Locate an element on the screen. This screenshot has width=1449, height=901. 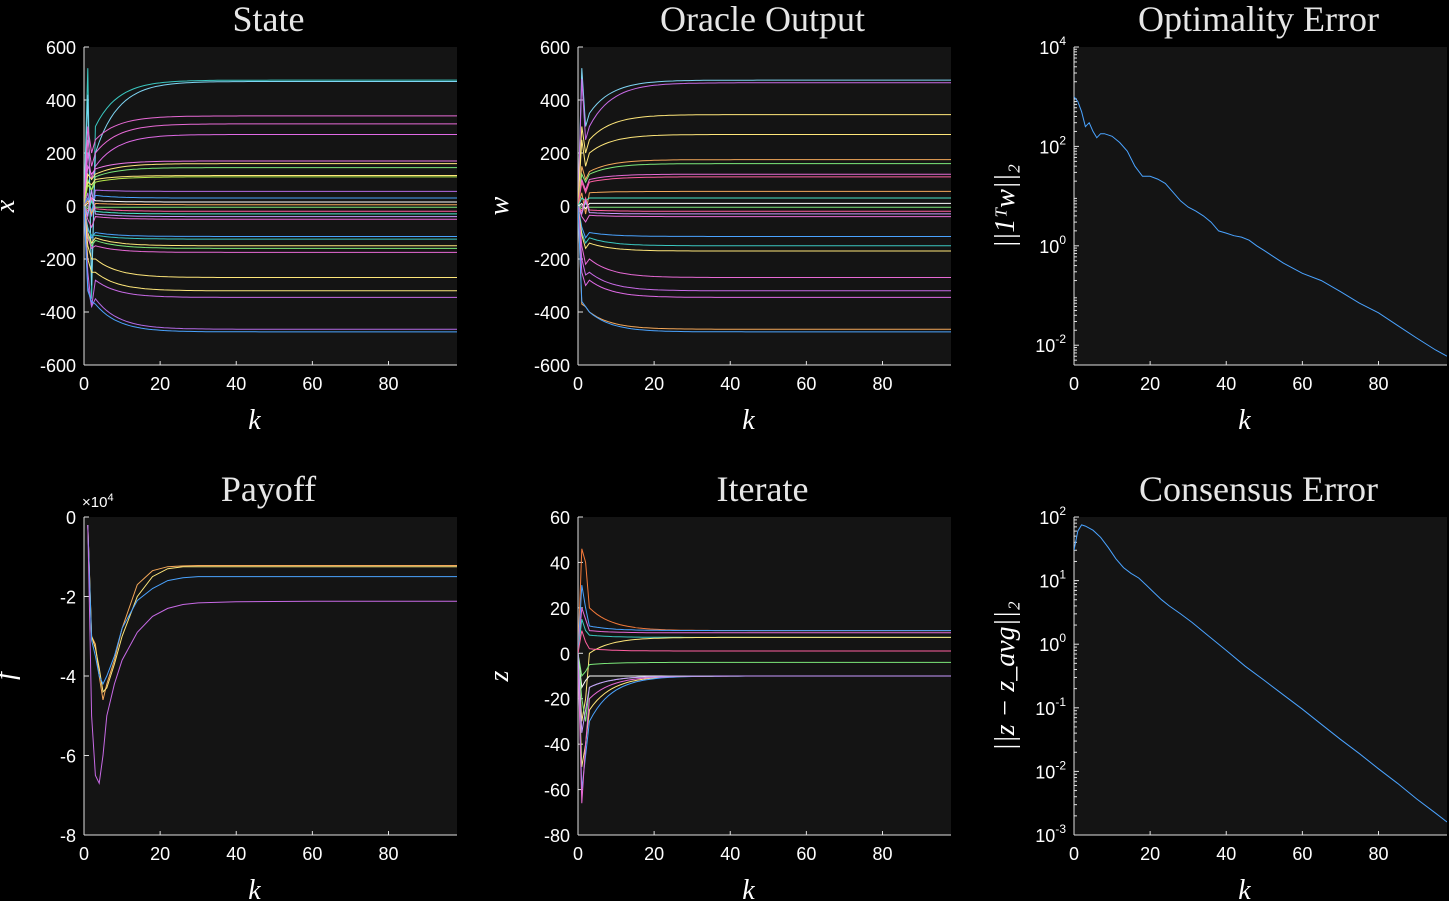
y-axis-label: ||z − z_avg||₂ is located at coordinates (1005, 676).